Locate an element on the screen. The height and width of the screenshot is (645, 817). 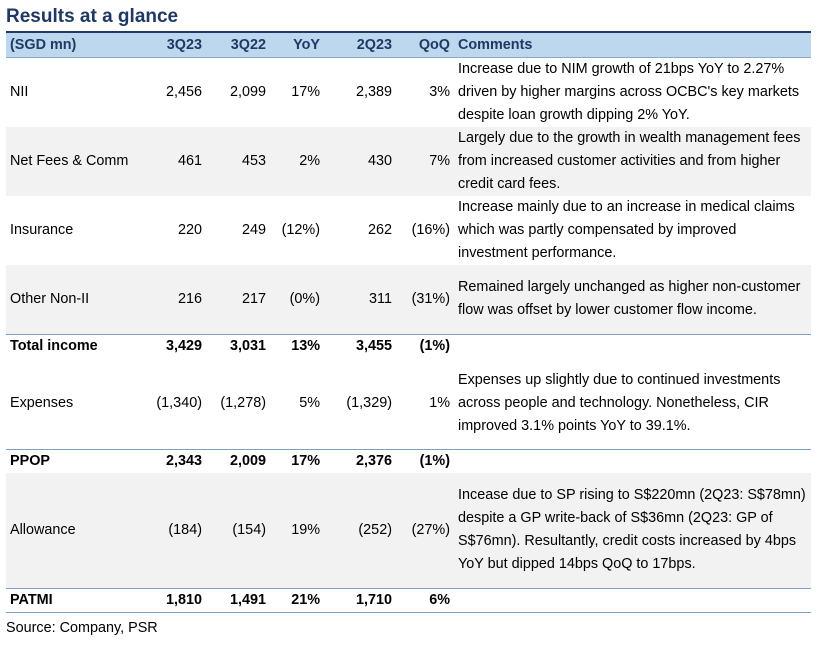
cell-yoy: 2% is located at coordinates (297, 161).